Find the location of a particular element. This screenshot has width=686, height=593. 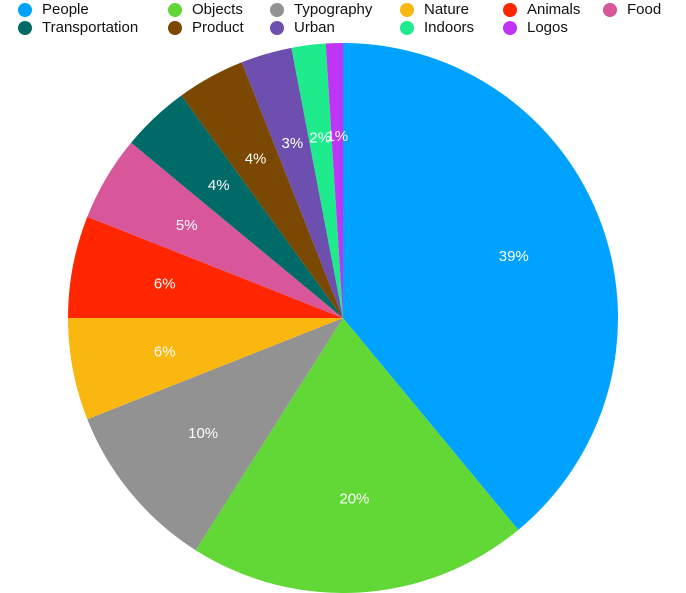

legend-label: Typography is located at coordinates (333, 9).